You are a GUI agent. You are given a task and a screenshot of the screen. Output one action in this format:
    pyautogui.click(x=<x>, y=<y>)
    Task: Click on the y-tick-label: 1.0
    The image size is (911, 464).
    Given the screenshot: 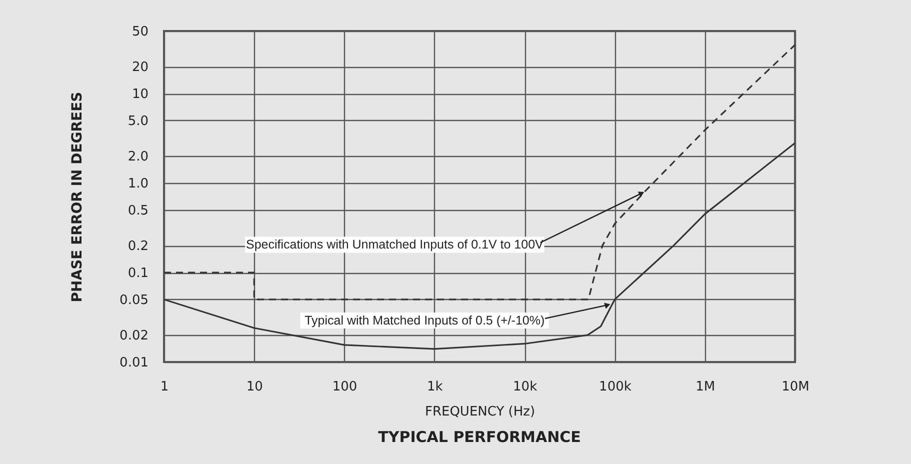 What is the action you would take?
    pyautogui.click(x=138, y=184)
    